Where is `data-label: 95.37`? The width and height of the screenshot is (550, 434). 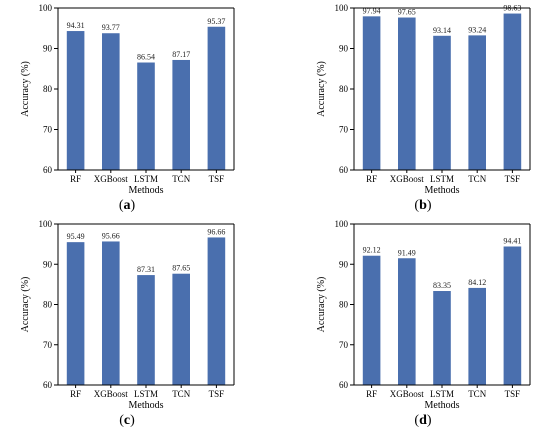
data-label: 95.37 is located at coordinates (216, 21).